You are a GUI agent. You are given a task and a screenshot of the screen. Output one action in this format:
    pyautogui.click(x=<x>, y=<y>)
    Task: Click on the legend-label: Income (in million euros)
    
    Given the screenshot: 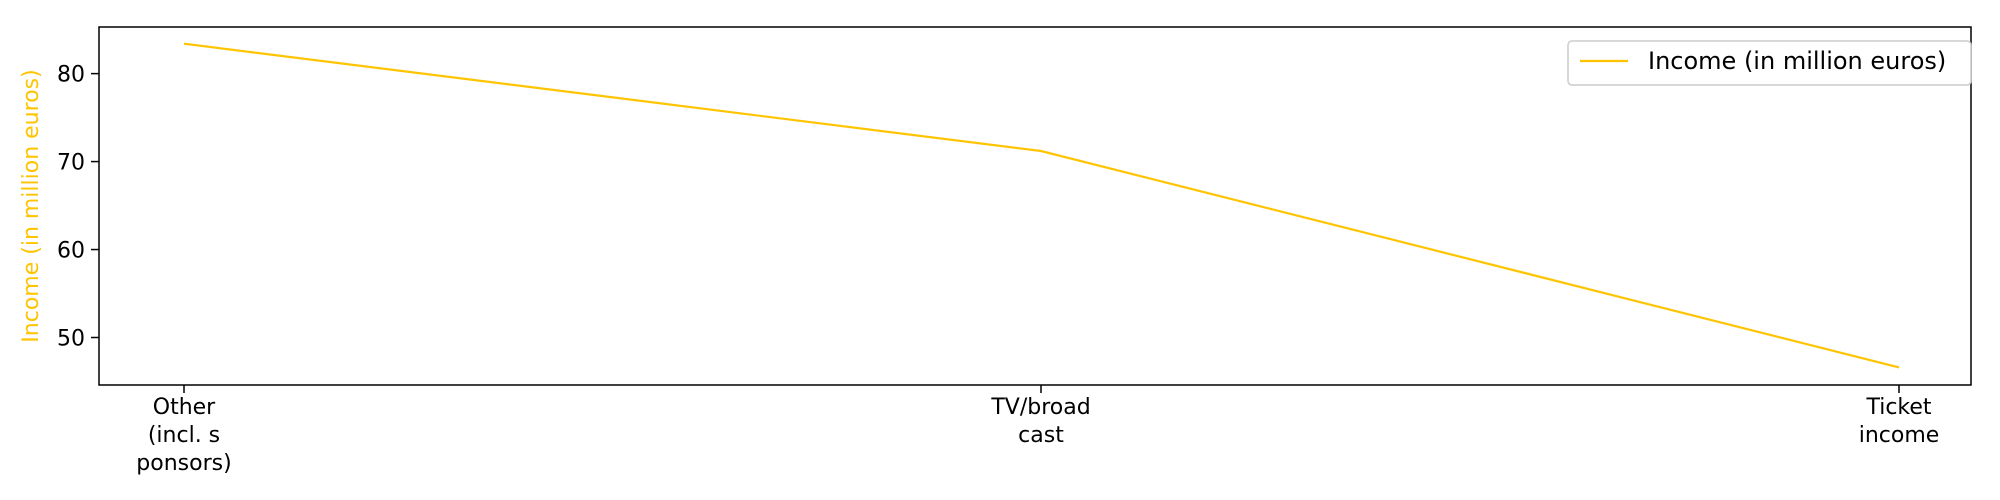 What is the action you would take?
    pyautogui.click(x=1797, y=61)
    